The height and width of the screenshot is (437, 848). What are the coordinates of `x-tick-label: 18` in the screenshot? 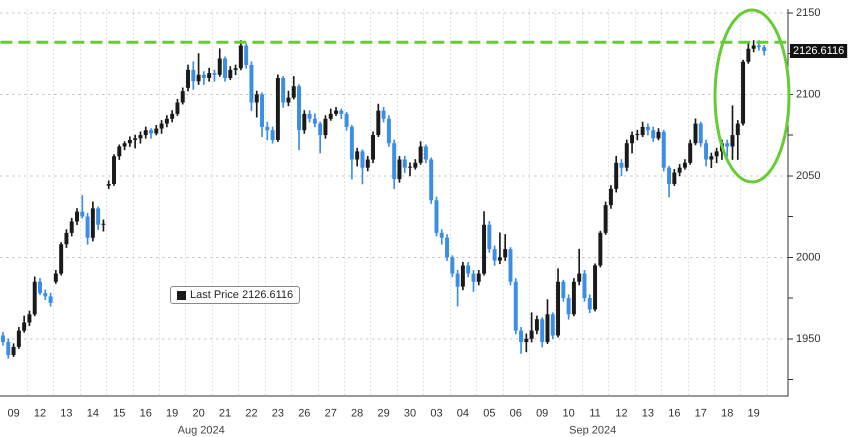 It's located at (727, 413).